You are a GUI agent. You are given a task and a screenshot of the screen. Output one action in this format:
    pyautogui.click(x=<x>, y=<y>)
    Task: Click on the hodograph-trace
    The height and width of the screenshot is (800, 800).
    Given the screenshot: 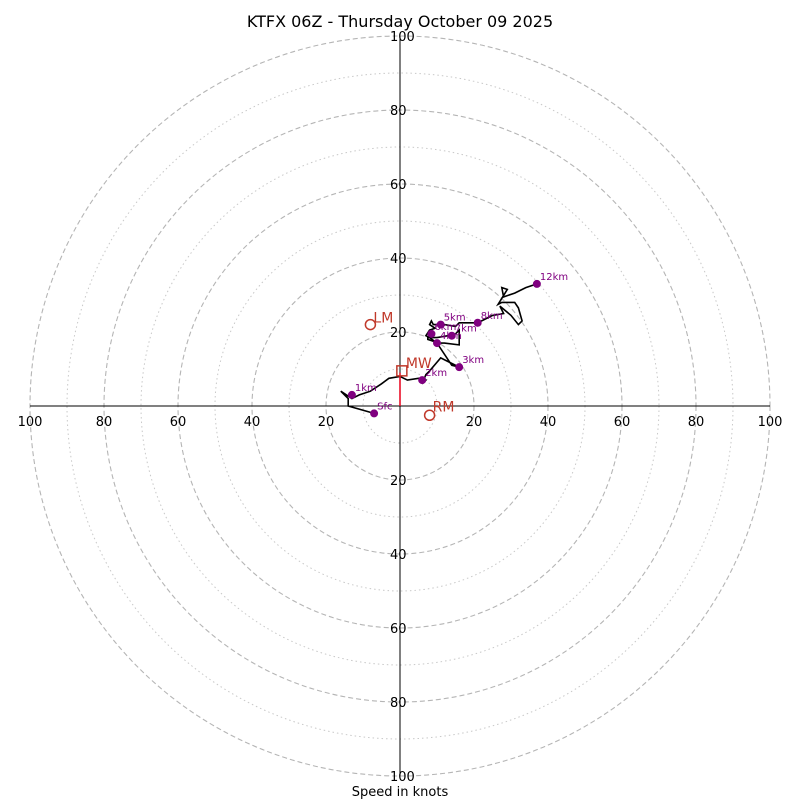 What is the action you would take?
    pyautogui.click(x=439, y=349)
    